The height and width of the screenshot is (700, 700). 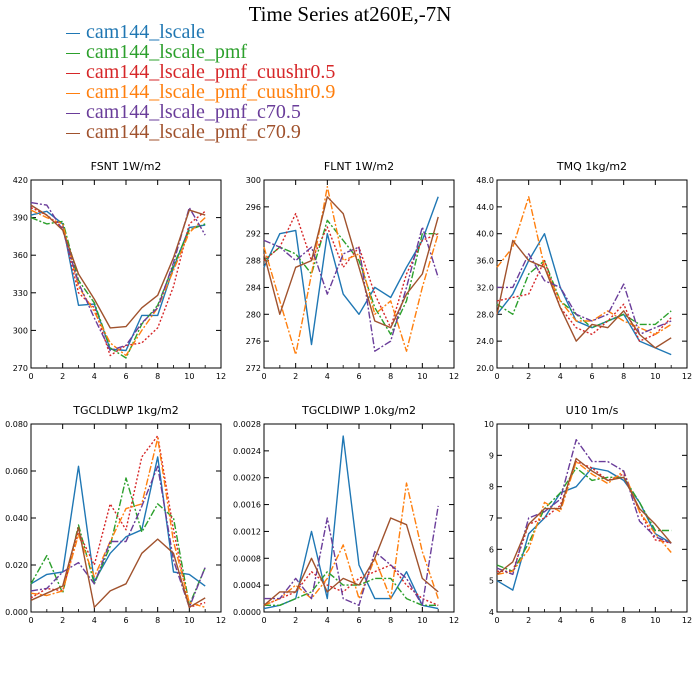 I want to click on y-tick-label: 276, so click(x=253, y=341).